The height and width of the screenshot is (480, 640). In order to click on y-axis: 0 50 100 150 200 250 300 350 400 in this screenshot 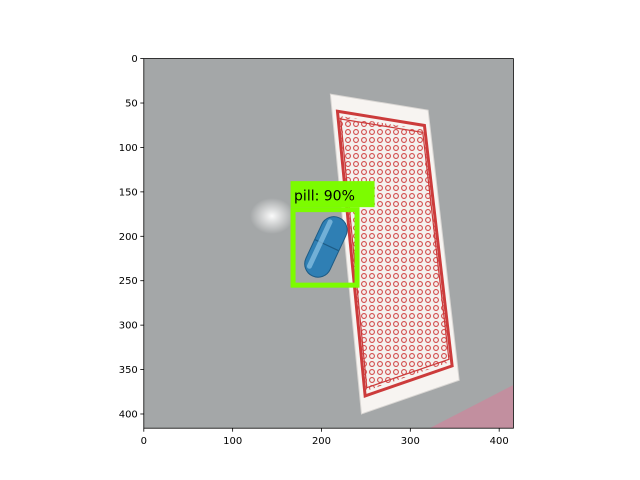, I will do `click(131, 237)`.